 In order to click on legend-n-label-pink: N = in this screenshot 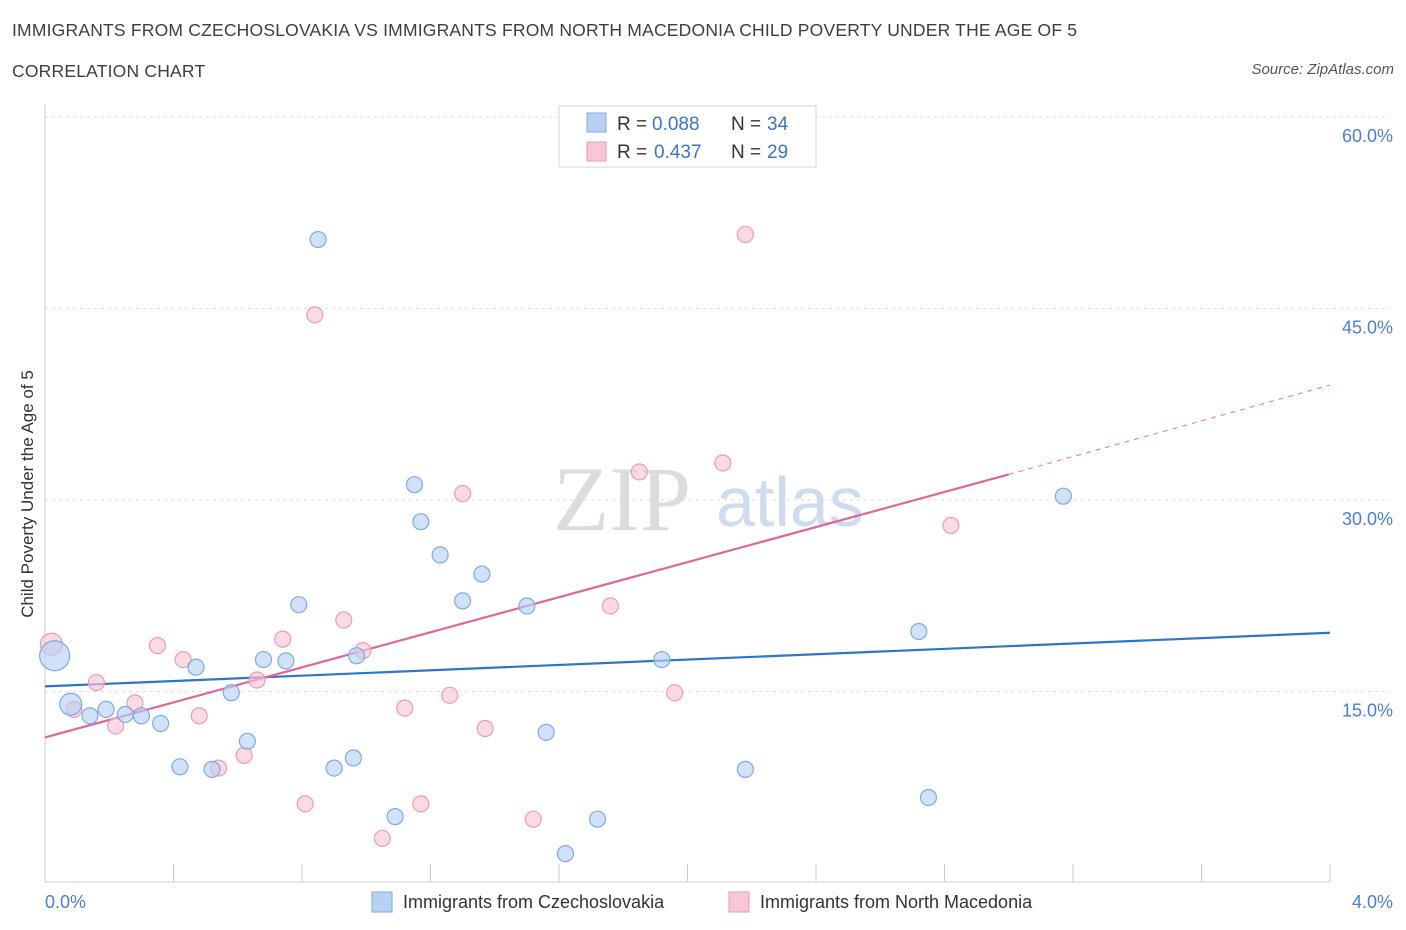, I will do `click(746, 152)`.